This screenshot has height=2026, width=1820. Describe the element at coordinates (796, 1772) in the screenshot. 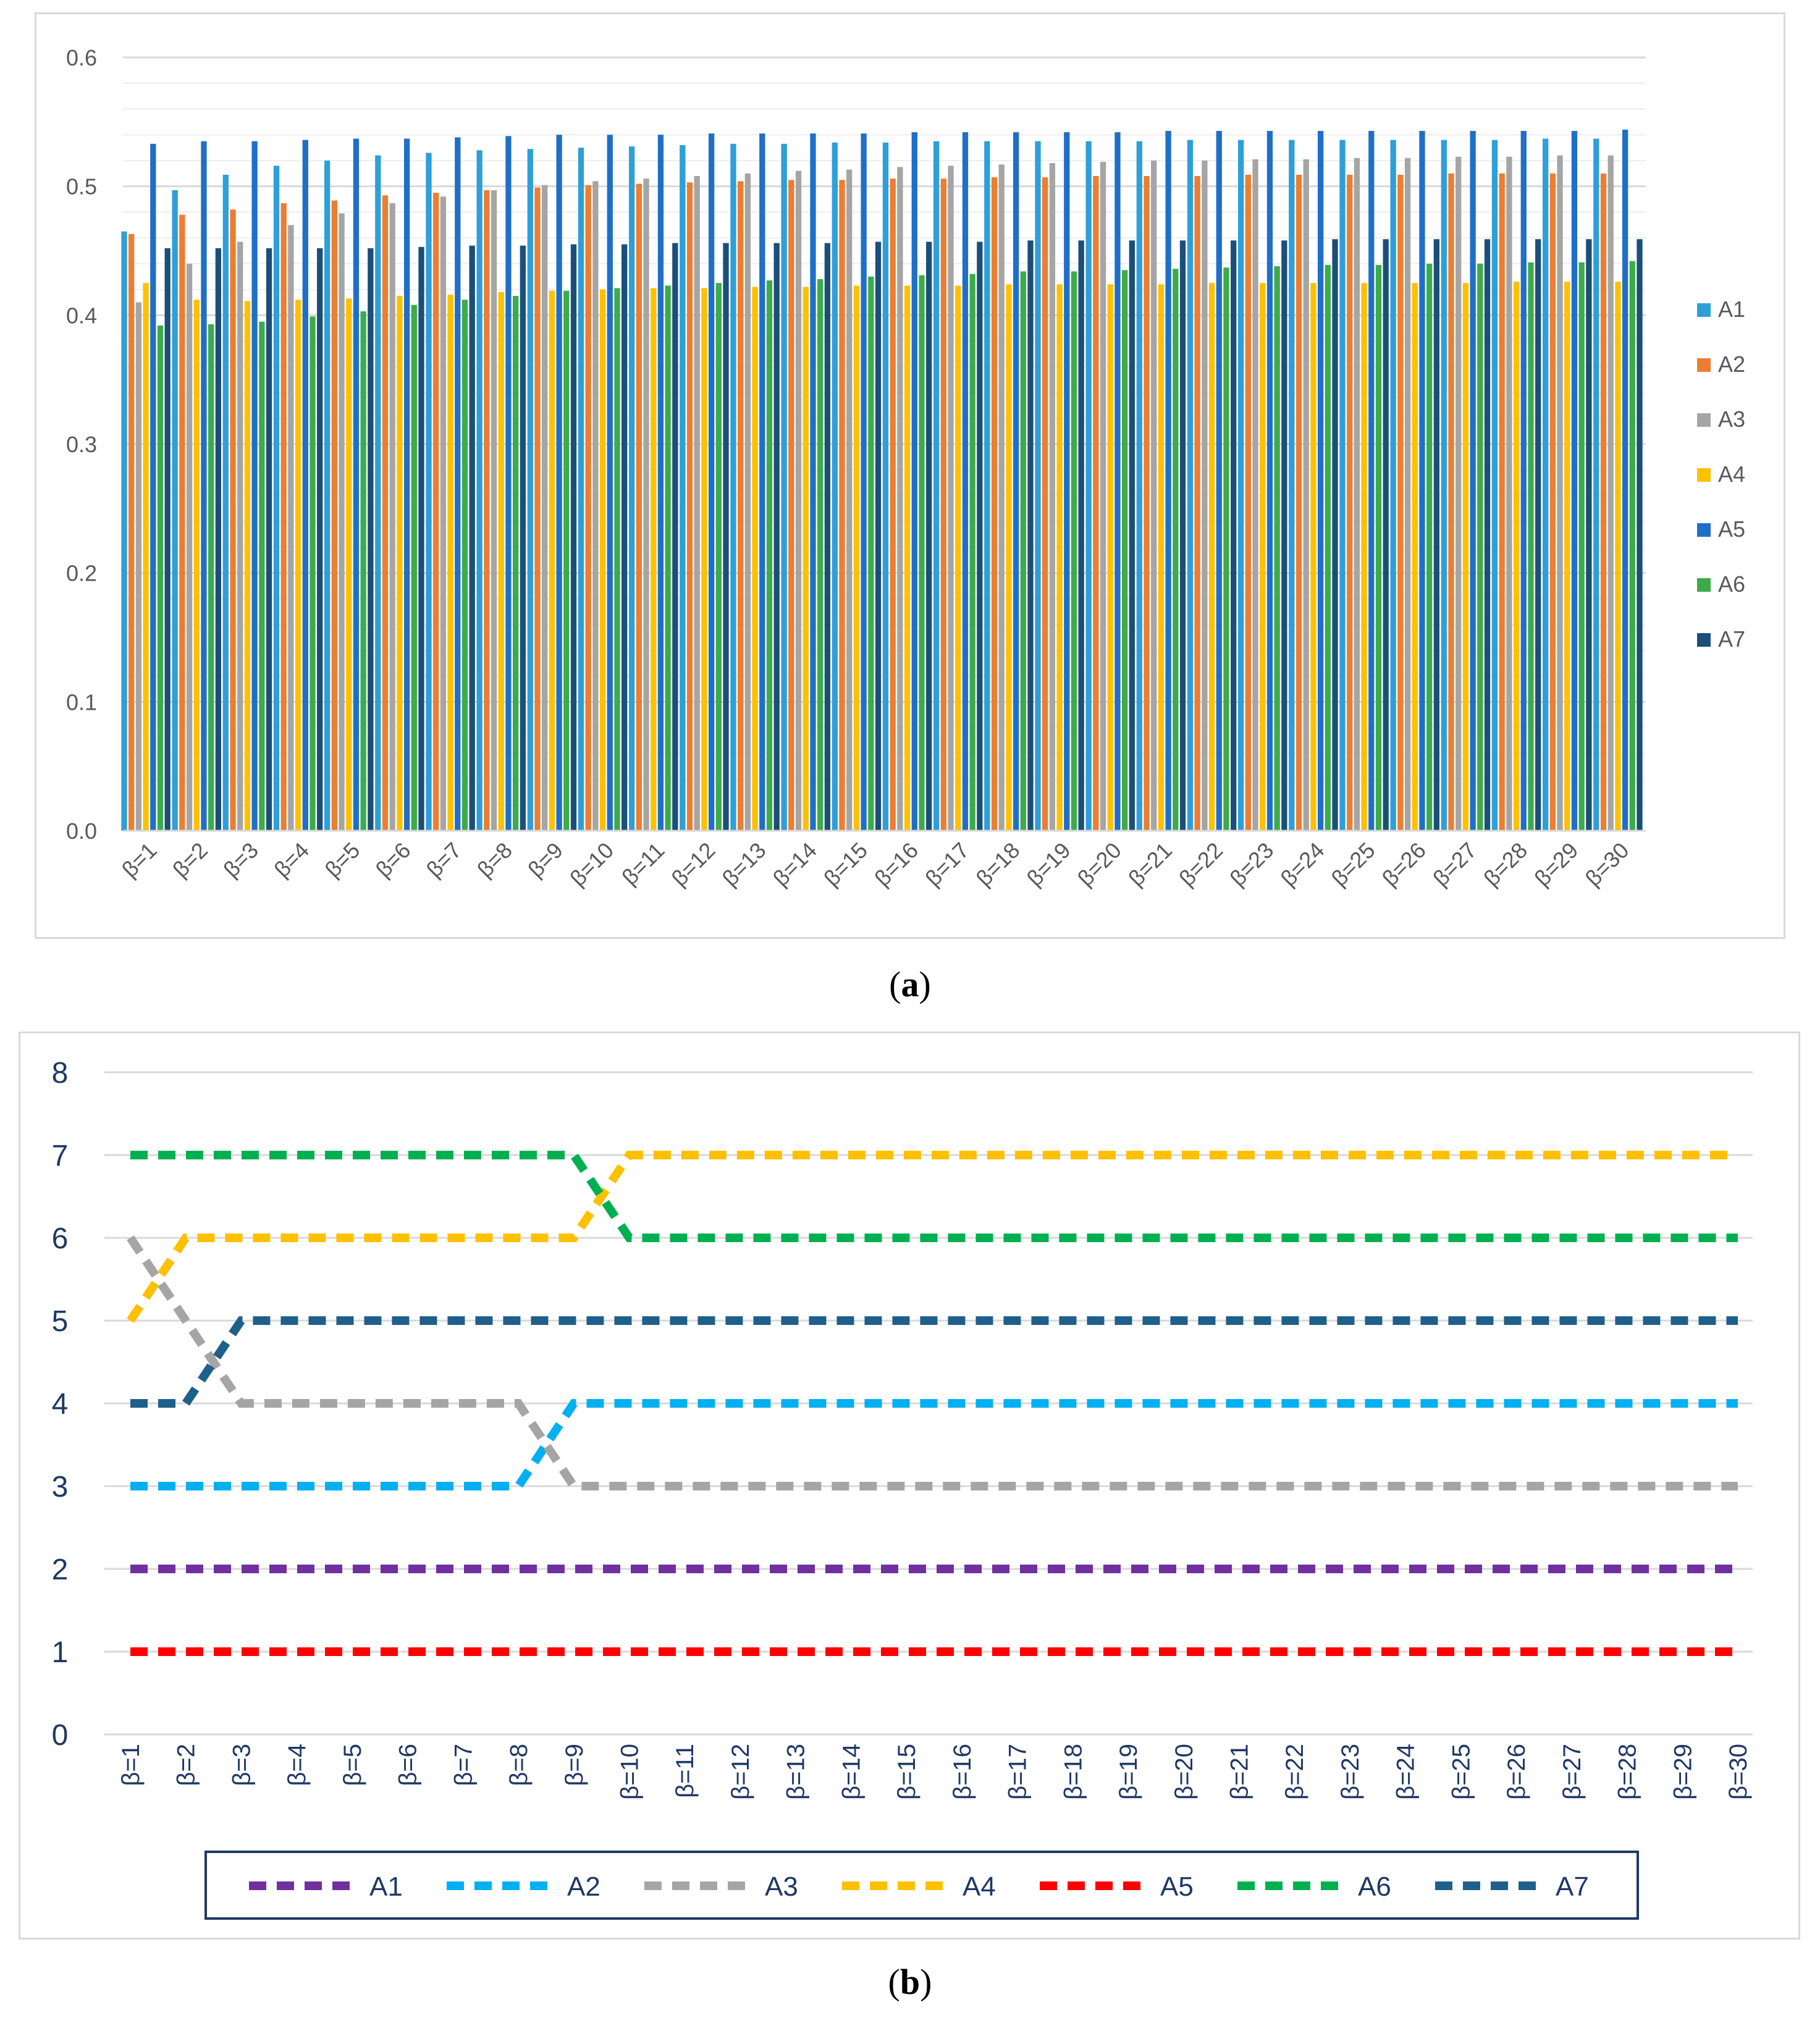

I see `chart-b-x-tick-label: β=13` at that location.